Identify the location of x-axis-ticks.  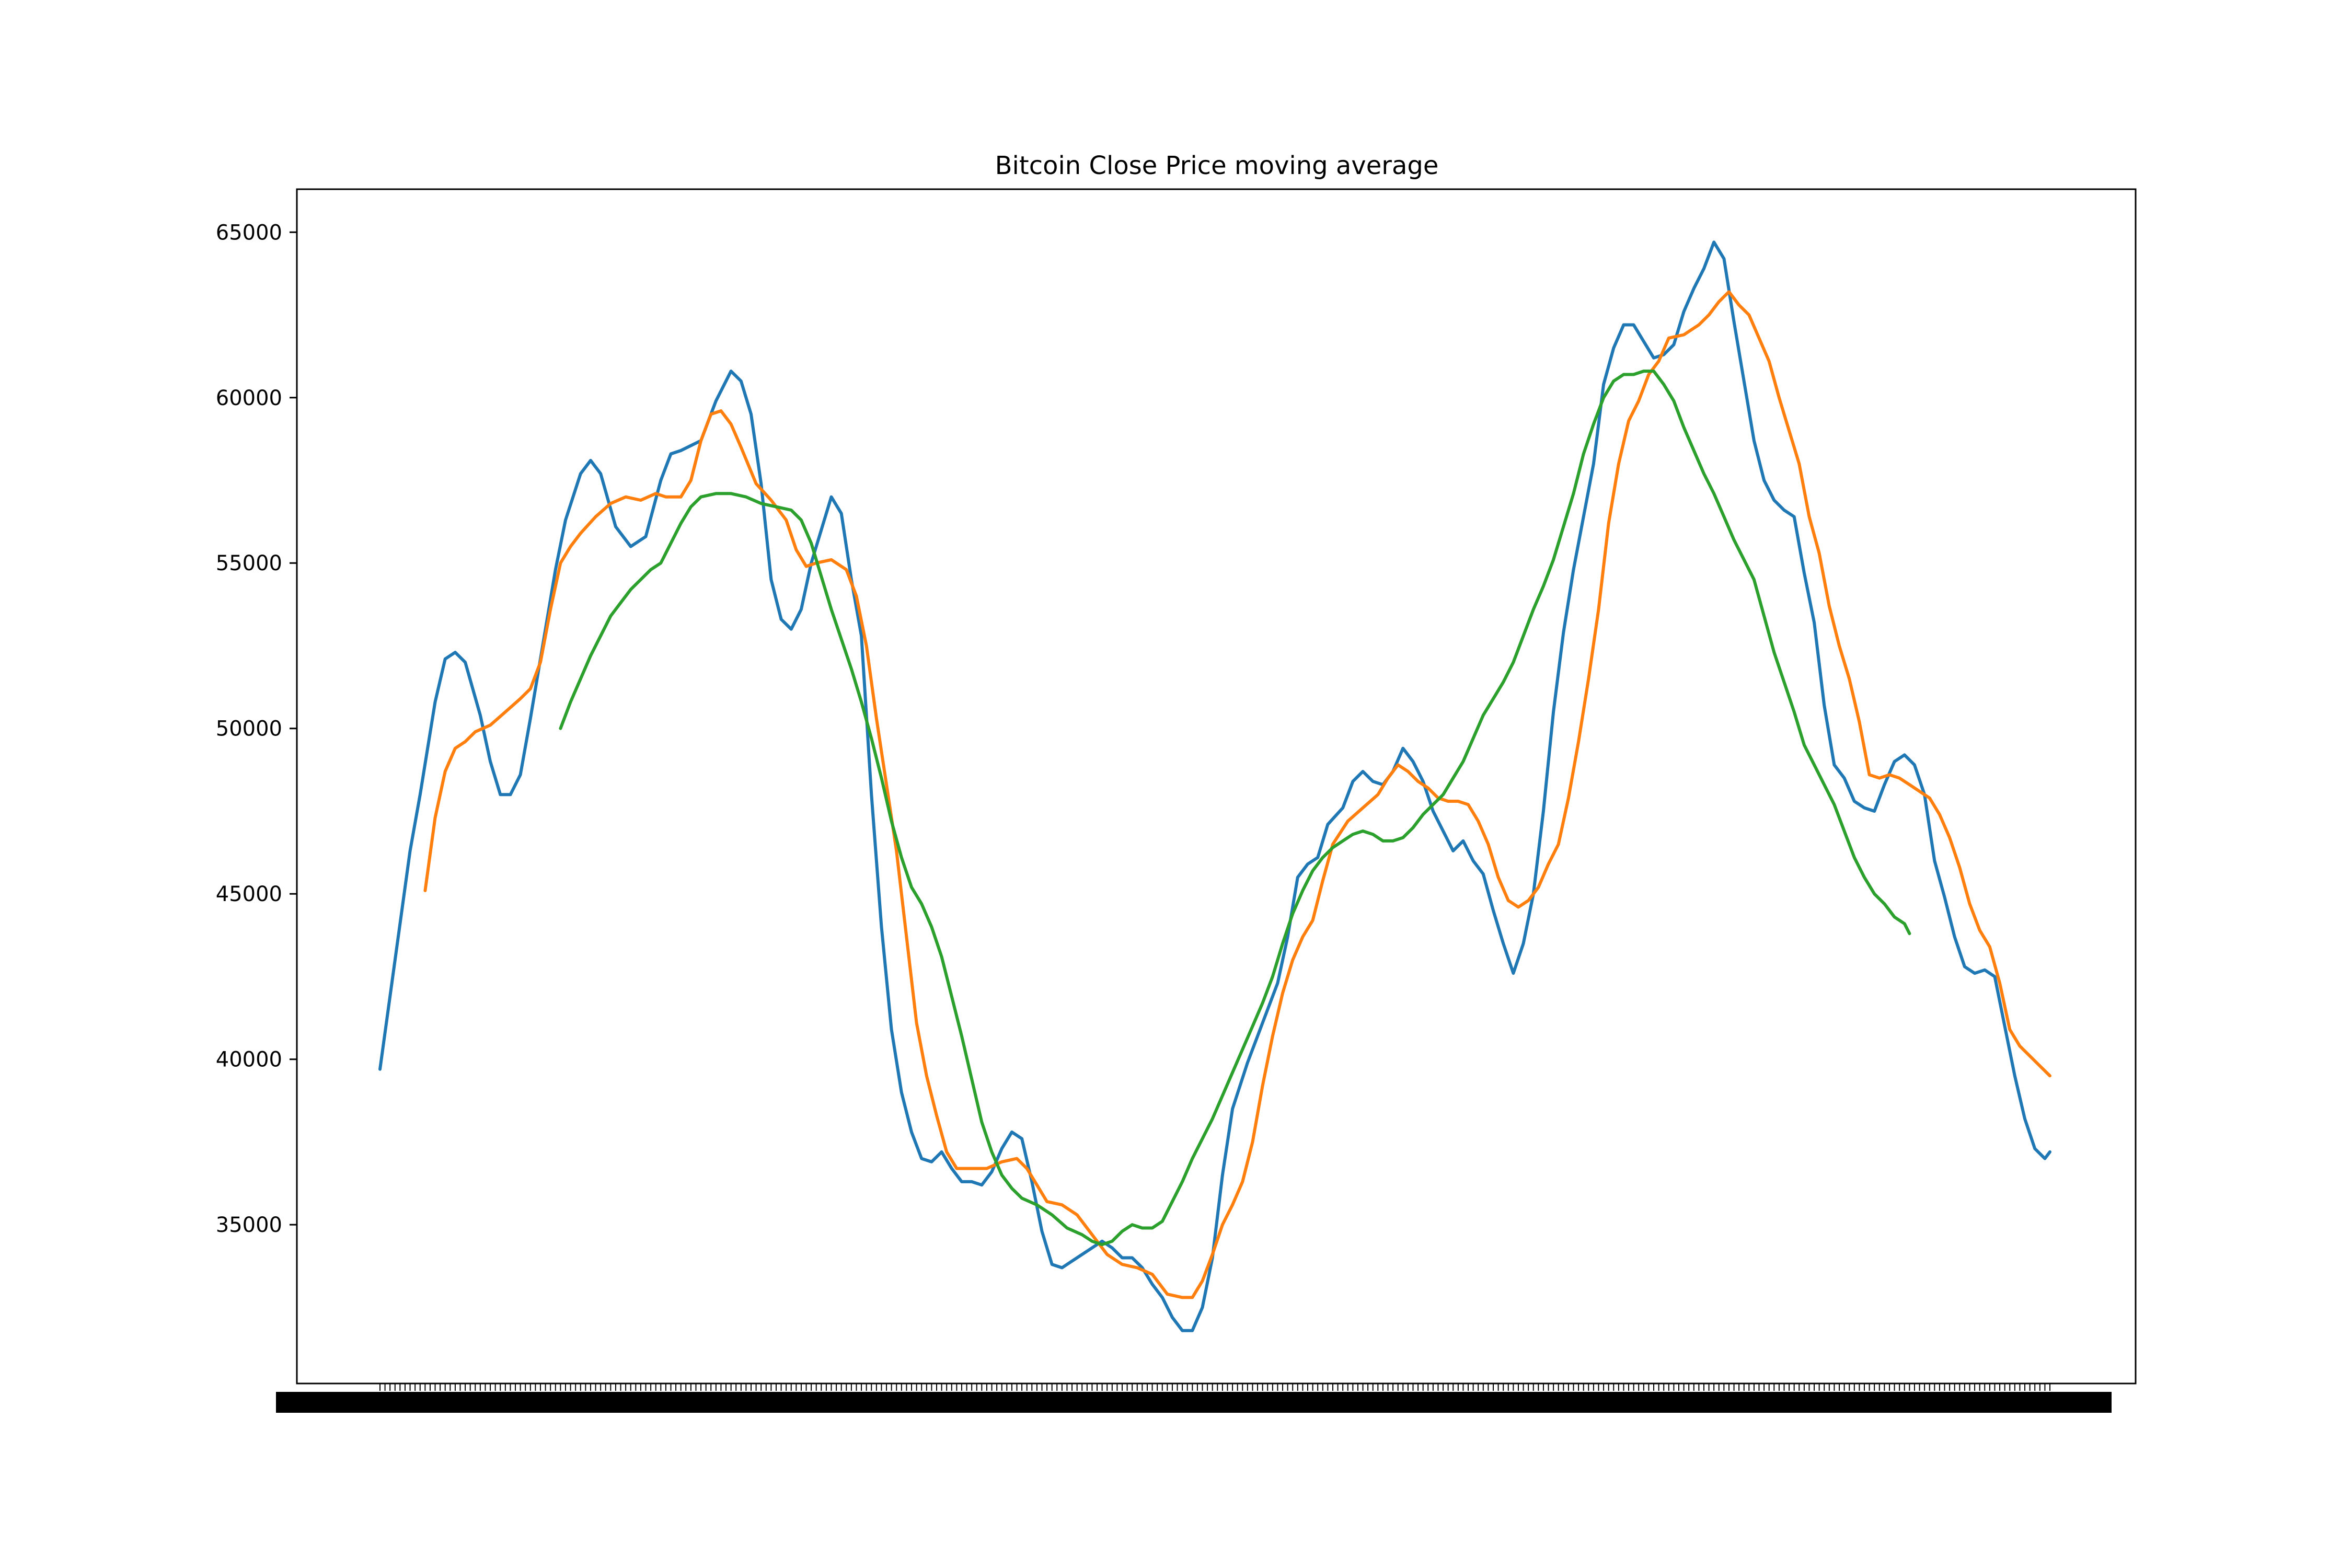
(1194, 1398).